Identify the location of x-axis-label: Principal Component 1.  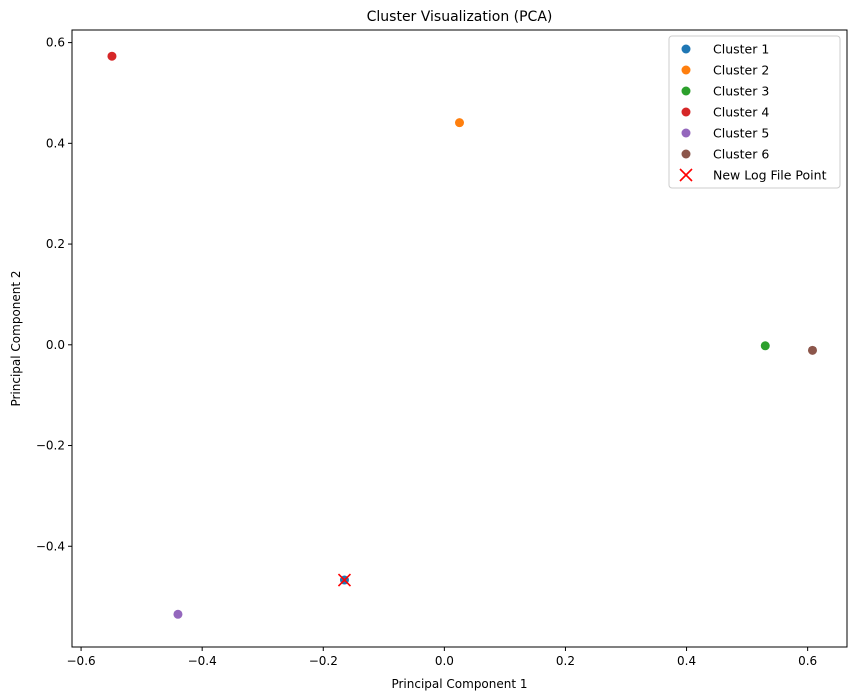
(459, 684).